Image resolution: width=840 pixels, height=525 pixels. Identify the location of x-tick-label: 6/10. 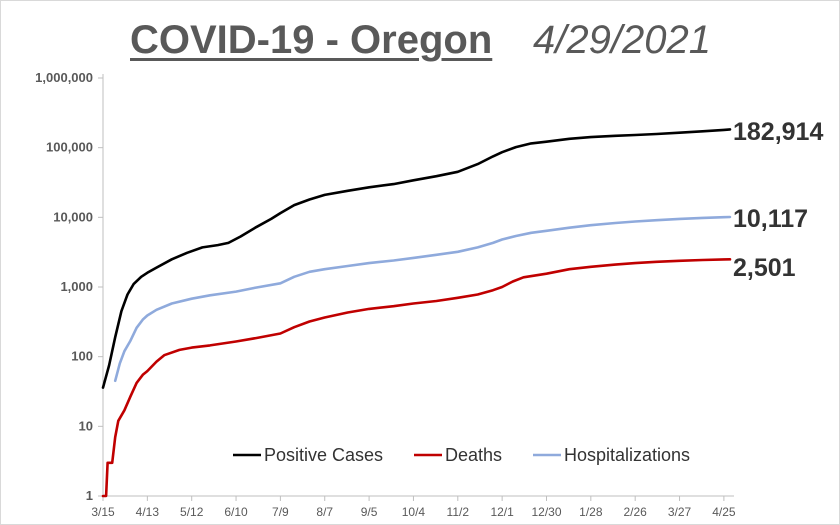
(236, 512).